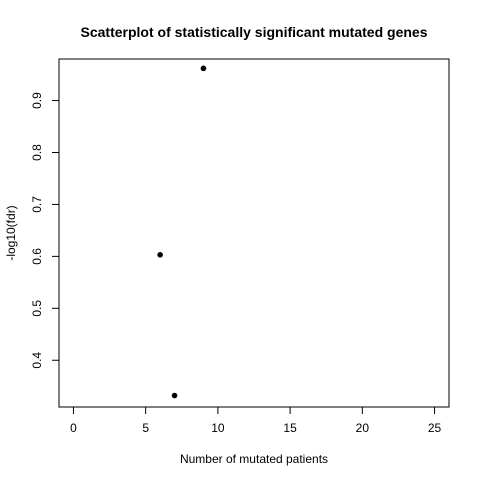 The height and width of the screenshot is (480, 480). What do you see at coordinates (37, 152) in the screenshot?
I see `y-tick-label: 0.8` at bounding box center [37, 152].